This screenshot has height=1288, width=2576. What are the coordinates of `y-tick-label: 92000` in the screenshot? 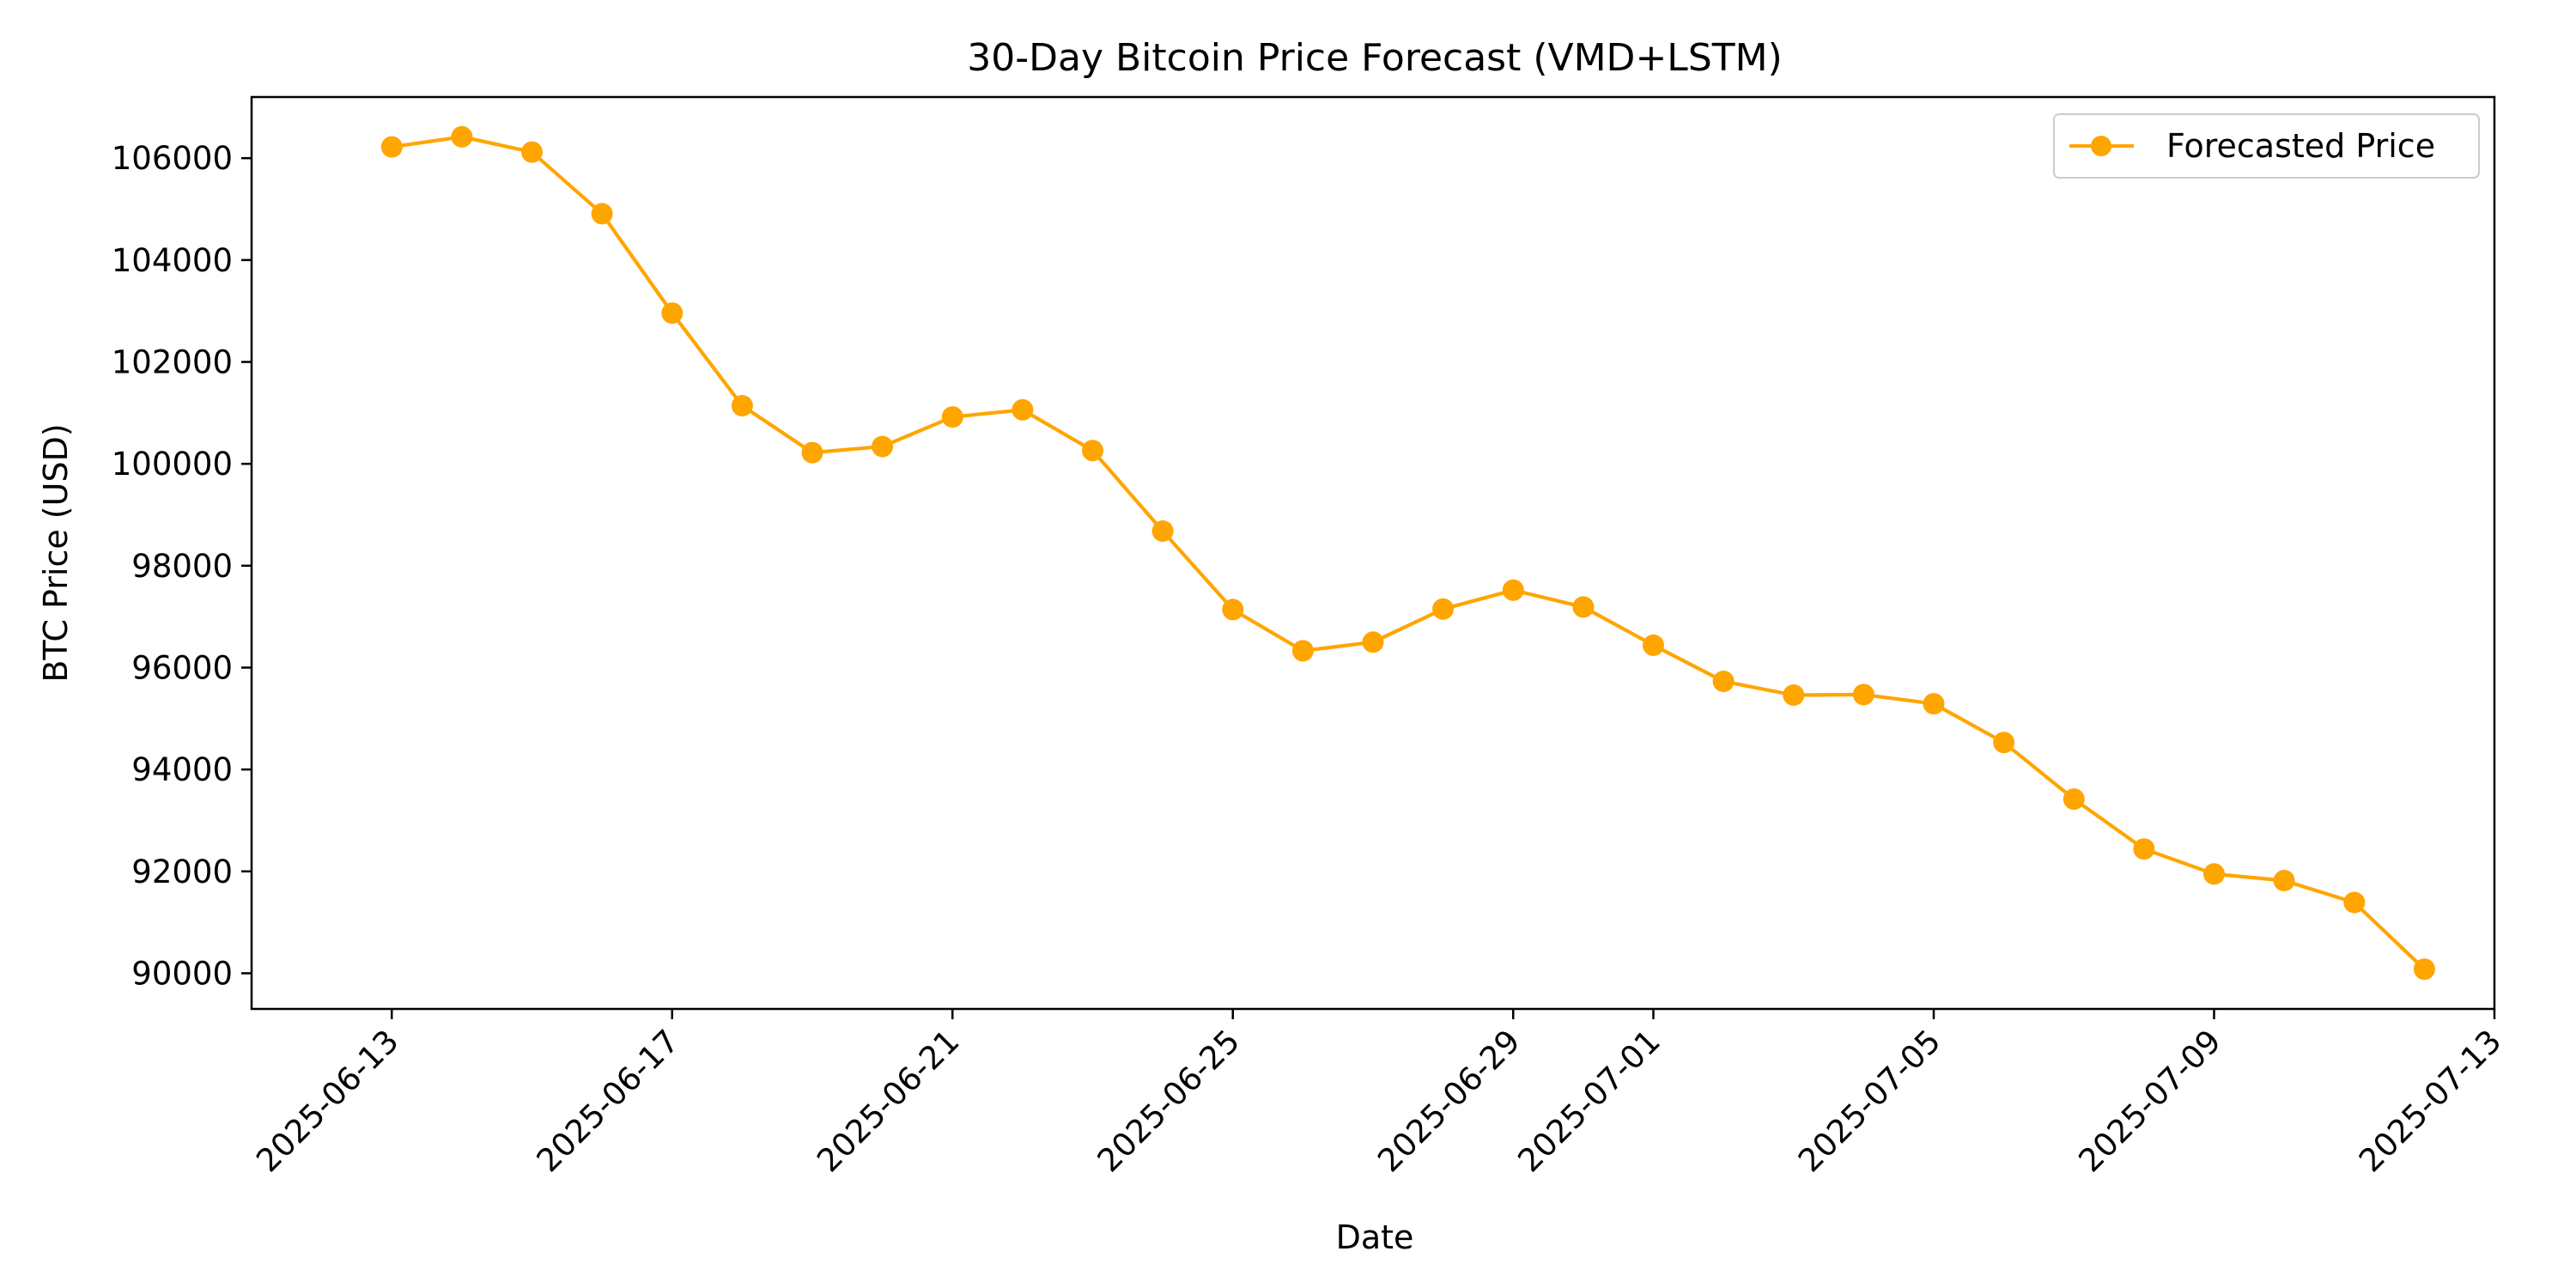 It's located at (182, 872).